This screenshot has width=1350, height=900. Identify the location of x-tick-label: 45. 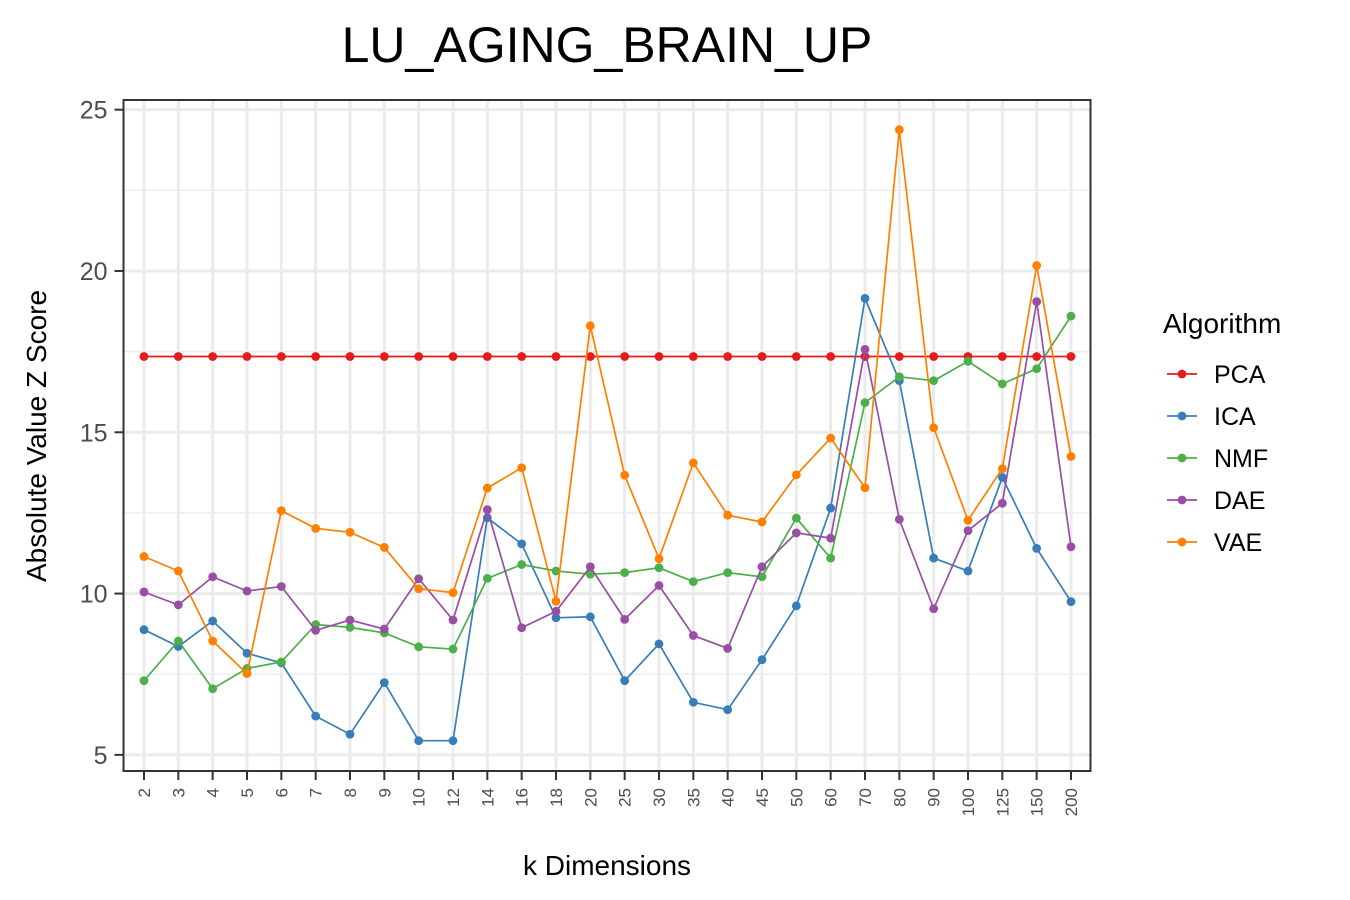
(762, 797).